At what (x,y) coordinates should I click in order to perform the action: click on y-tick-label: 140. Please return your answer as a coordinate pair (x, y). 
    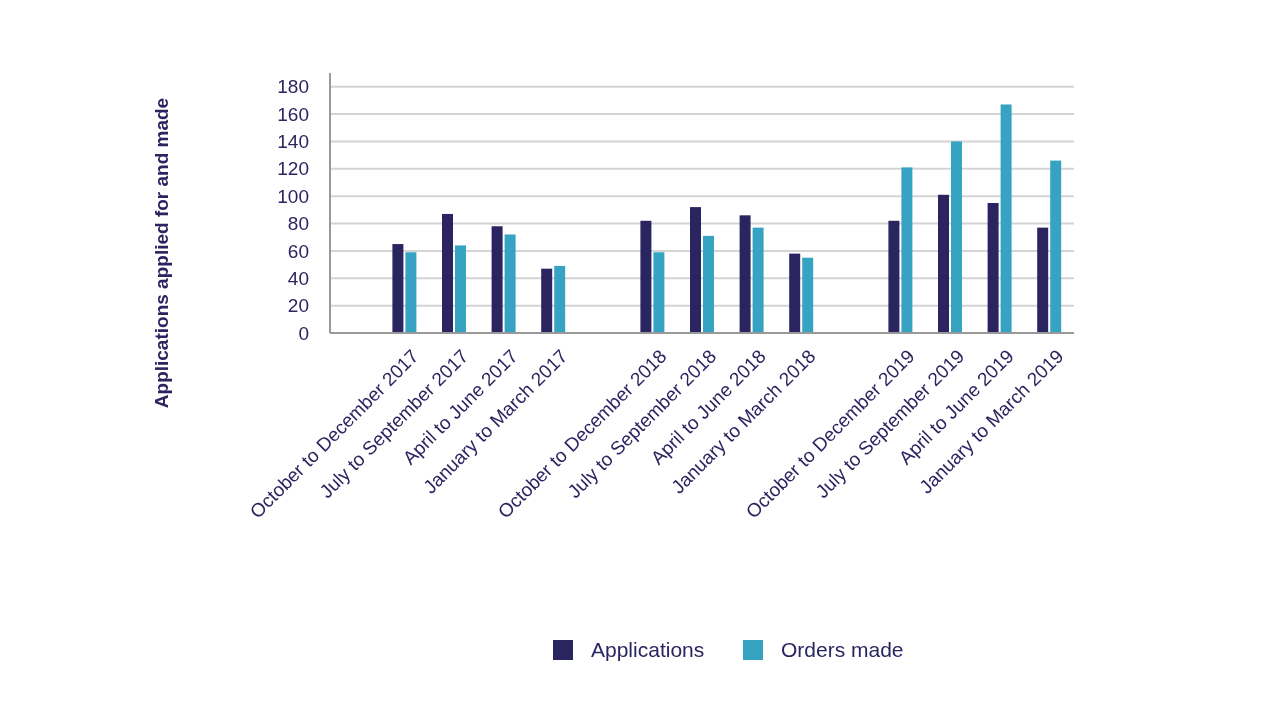
    Looking at the image, I should click on (293, 142).